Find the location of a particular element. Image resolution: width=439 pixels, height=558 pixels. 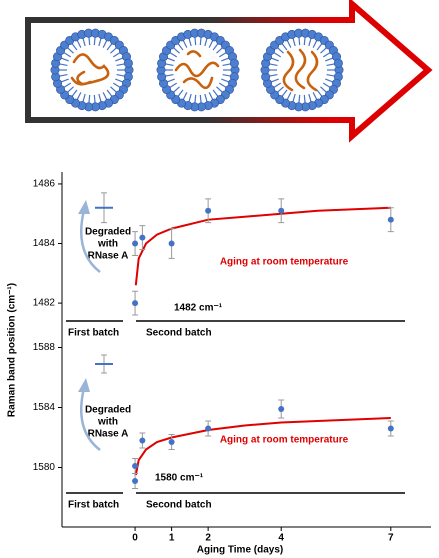

second-batch-label: Second batch is located at coordinates (179, 333).